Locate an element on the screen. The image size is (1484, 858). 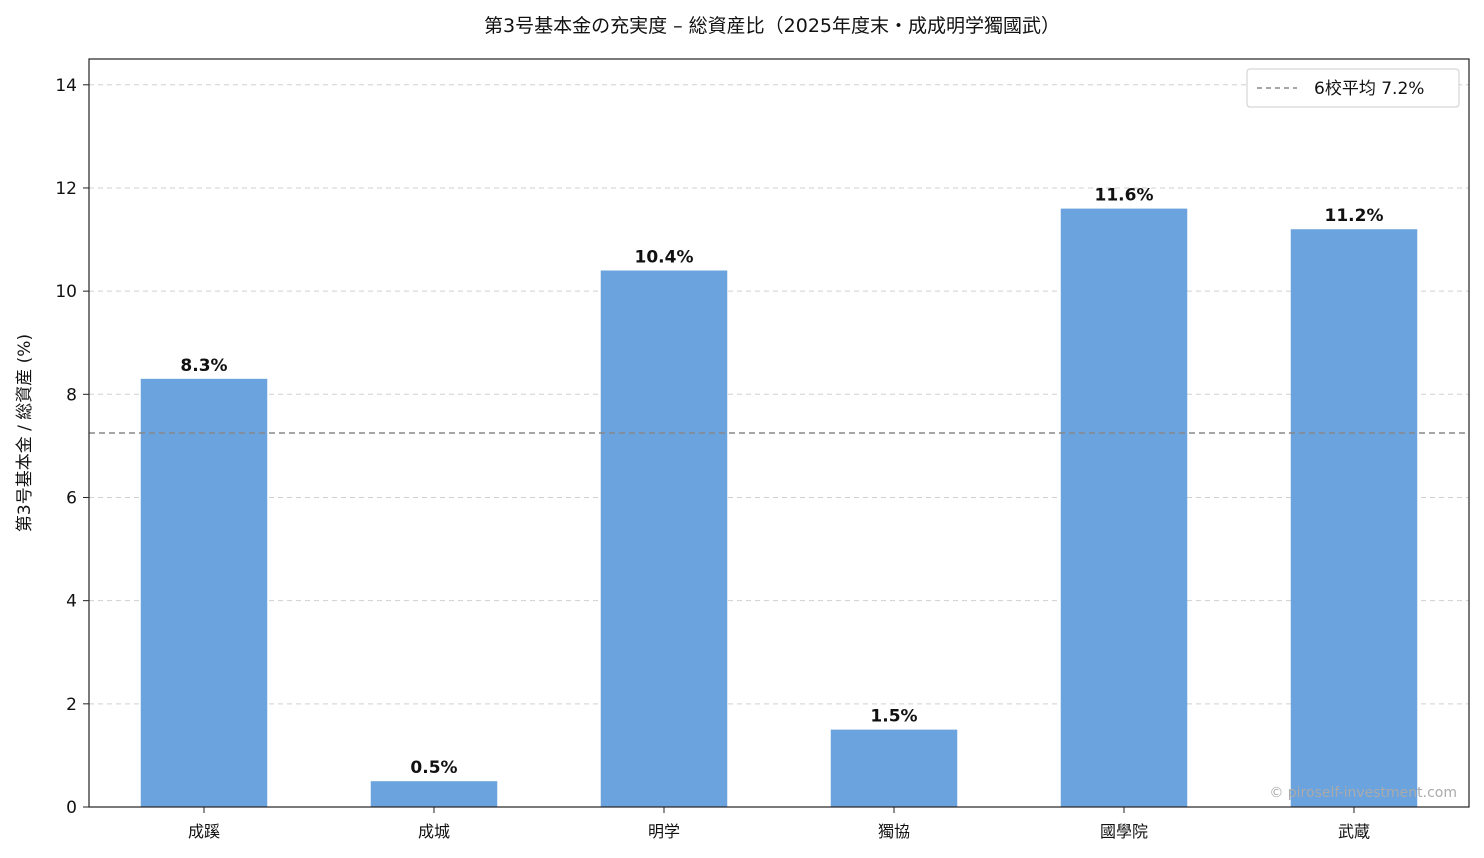
x-tick-label: 武蔵 is located at coordinates (1354, 831).